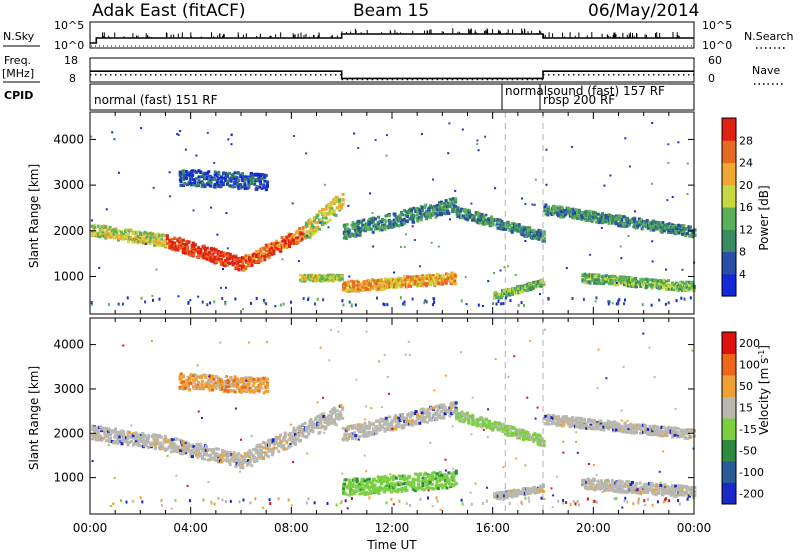  Describe the element at coordinates (400, 298) in the screenshot. I see `ground-cell` at that location.